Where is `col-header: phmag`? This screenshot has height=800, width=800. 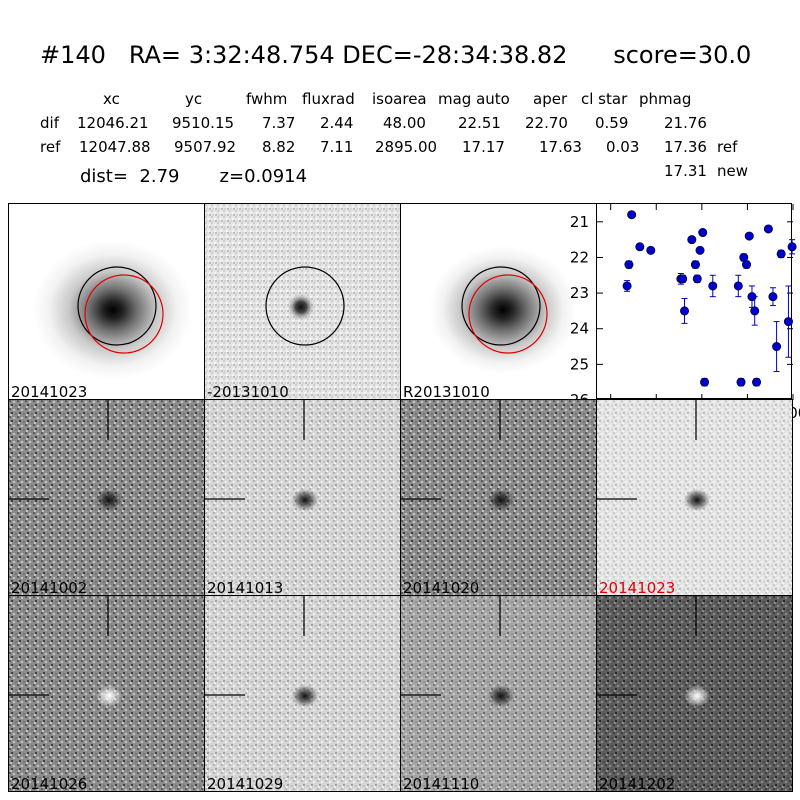
col-header: phmag is located at coordinates (665, 99).